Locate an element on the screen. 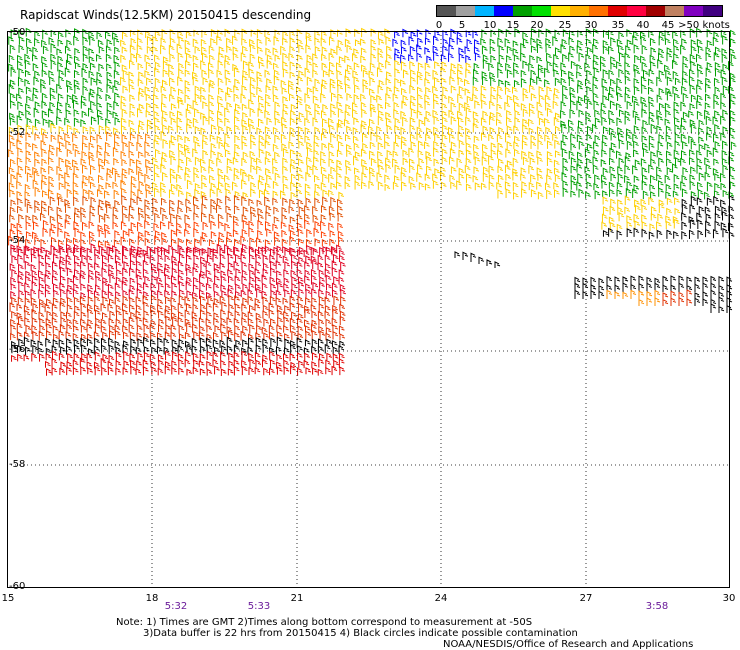  legend-swatch is located at coordinates (522, 11).